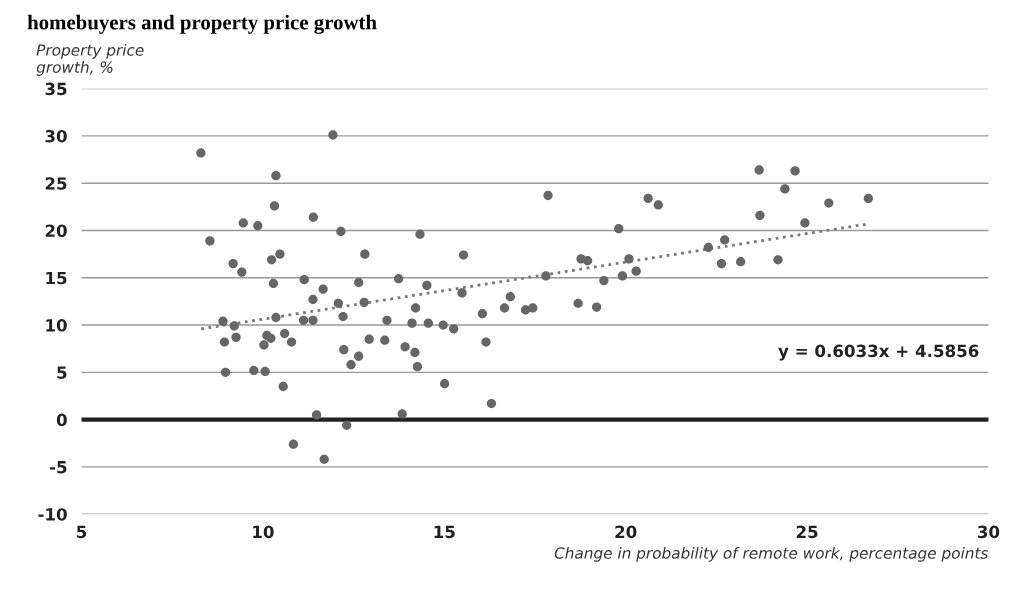  I want to click on y-tick-label: 0, so click(61, 420).